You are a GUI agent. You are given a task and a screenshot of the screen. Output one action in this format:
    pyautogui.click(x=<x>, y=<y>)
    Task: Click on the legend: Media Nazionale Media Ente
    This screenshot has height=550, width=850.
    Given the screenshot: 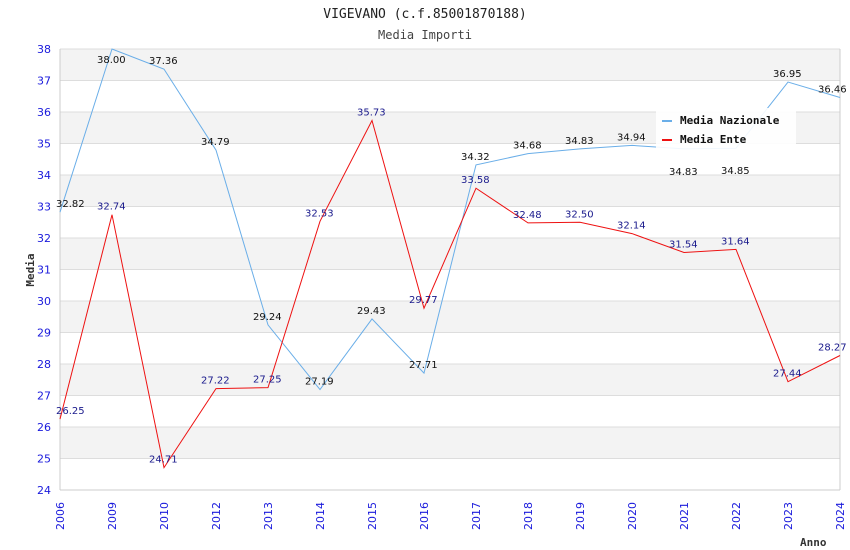 What is the action you would take?
    pyautogui.click(x=726, y=130)
    